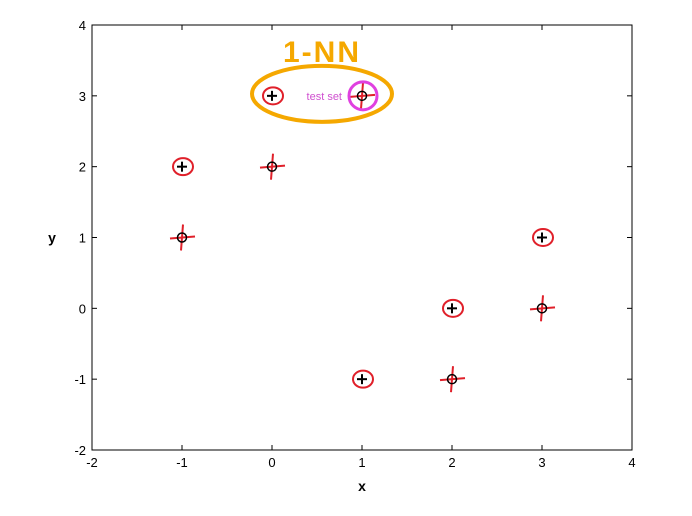  Describe the element at coordinates (182, 462) in the screenshot. I see `x-tick-label: -1` at that location.